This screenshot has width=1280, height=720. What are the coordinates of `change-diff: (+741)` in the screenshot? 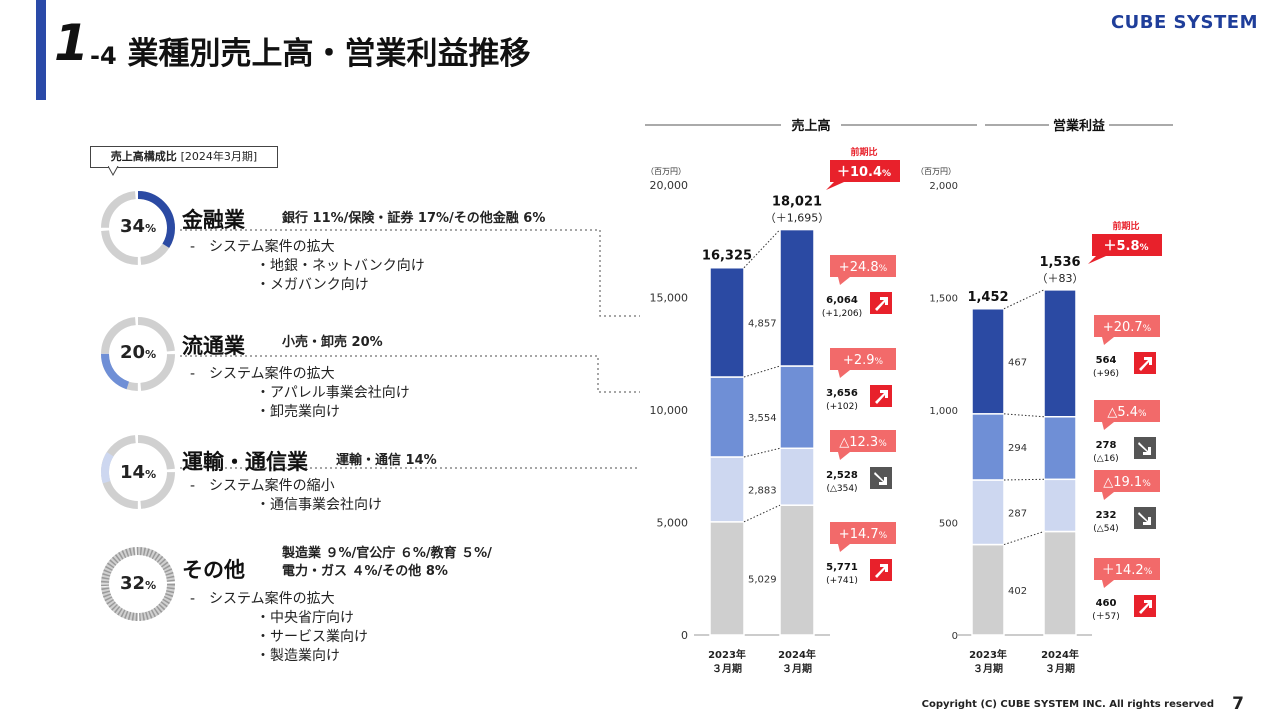 It's located at (842, 581).